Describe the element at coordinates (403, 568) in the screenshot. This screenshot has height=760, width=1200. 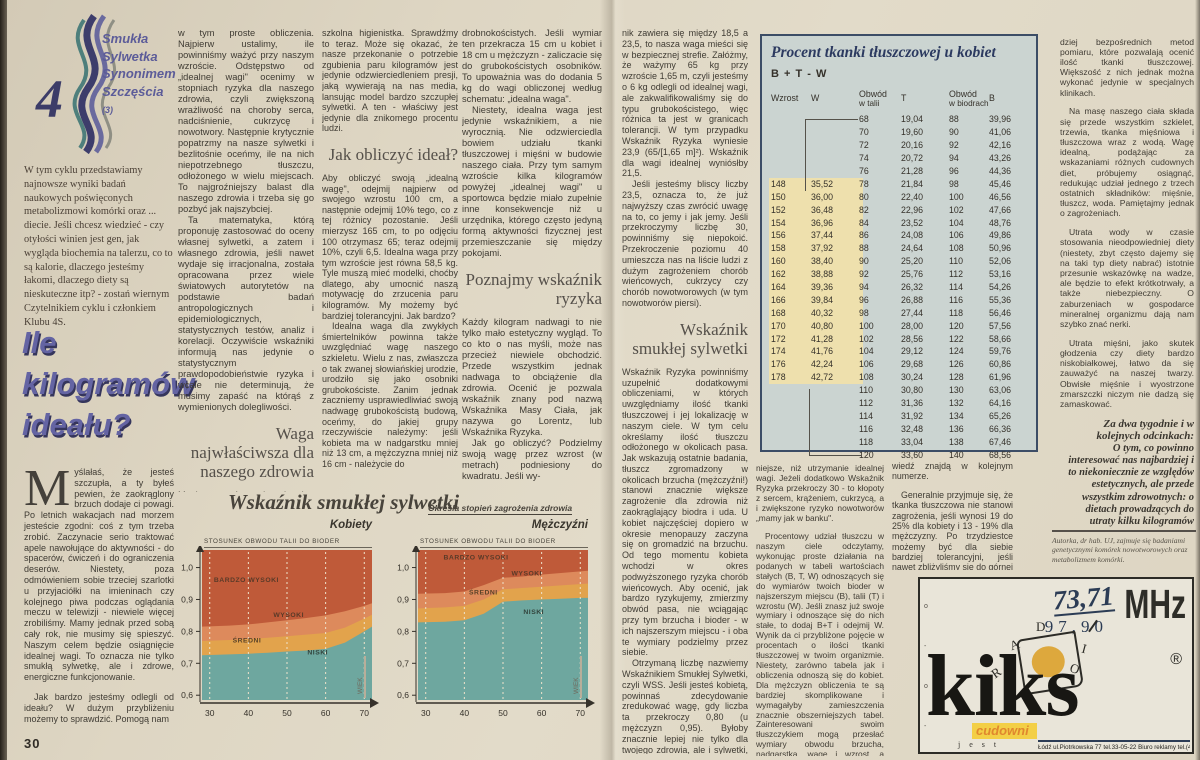
I see `svg-text: 1,0` at that location.